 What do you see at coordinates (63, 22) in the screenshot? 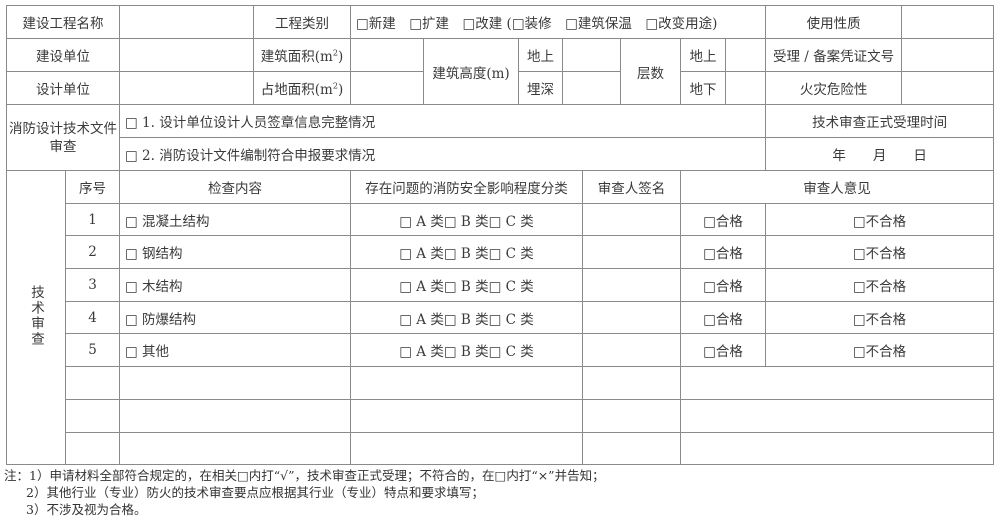
I see `project-name-label: 建设工程名称` at bounding box center [63, 22].